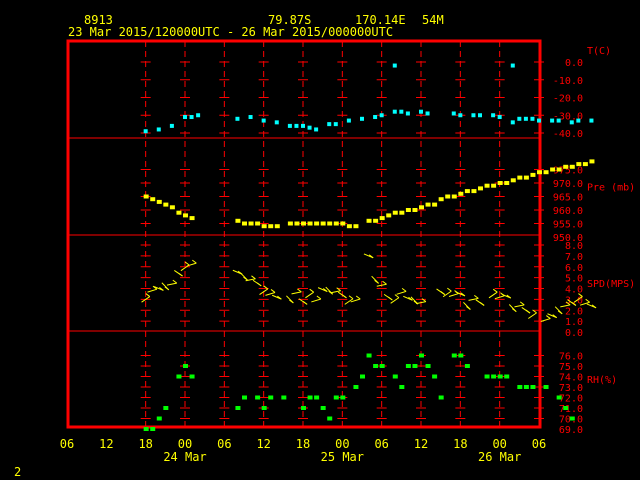 The image size is (640, 480). Describe the element at coordinates (574, 257) in the screenshot. I see `y-tick-label: 7.0` at that location.